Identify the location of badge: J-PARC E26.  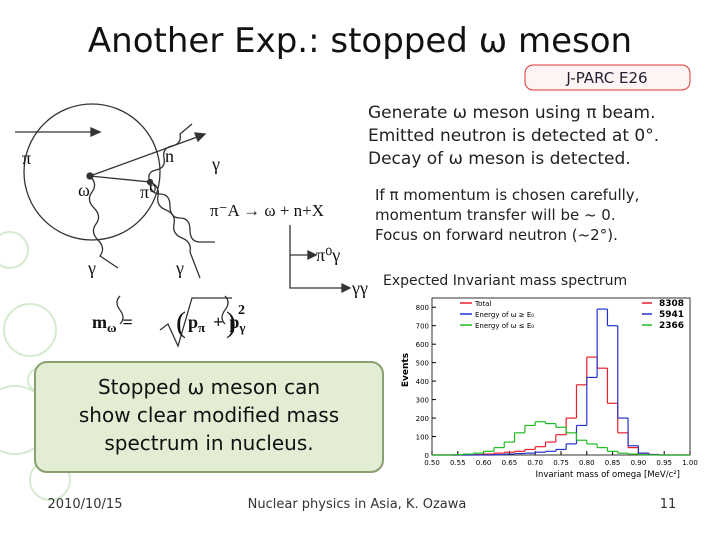
(606, 78).